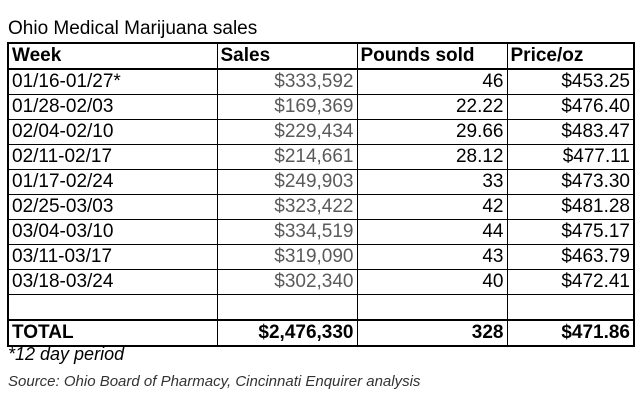 The width and height of the screenshot is (642, 405). What do you see at coordinates (570, 182) in the screenshot?
I see `price-cell: $473.30` at bounding box center [570, 182].